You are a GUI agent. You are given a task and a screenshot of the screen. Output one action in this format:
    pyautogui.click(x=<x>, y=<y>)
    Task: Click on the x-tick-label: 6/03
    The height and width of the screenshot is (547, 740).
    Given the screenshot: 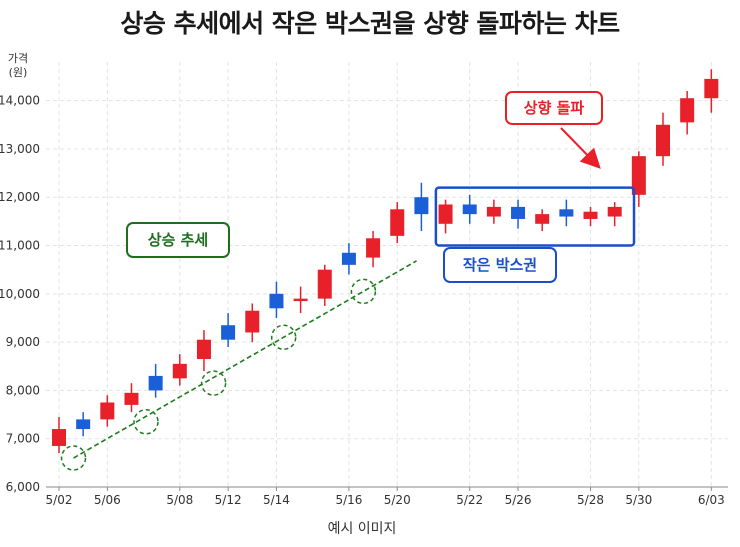 What is the action you would take?
    pyautogui.click(x=711, y=500)
    